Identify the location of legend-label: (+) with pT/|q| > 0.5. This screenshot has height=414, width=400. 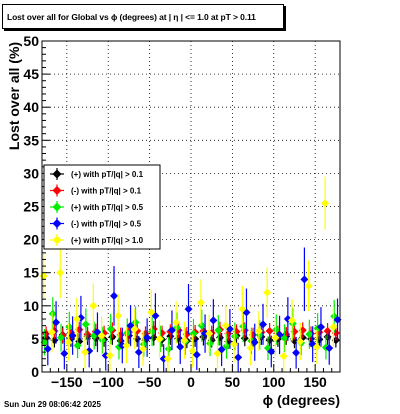
(107, 207).